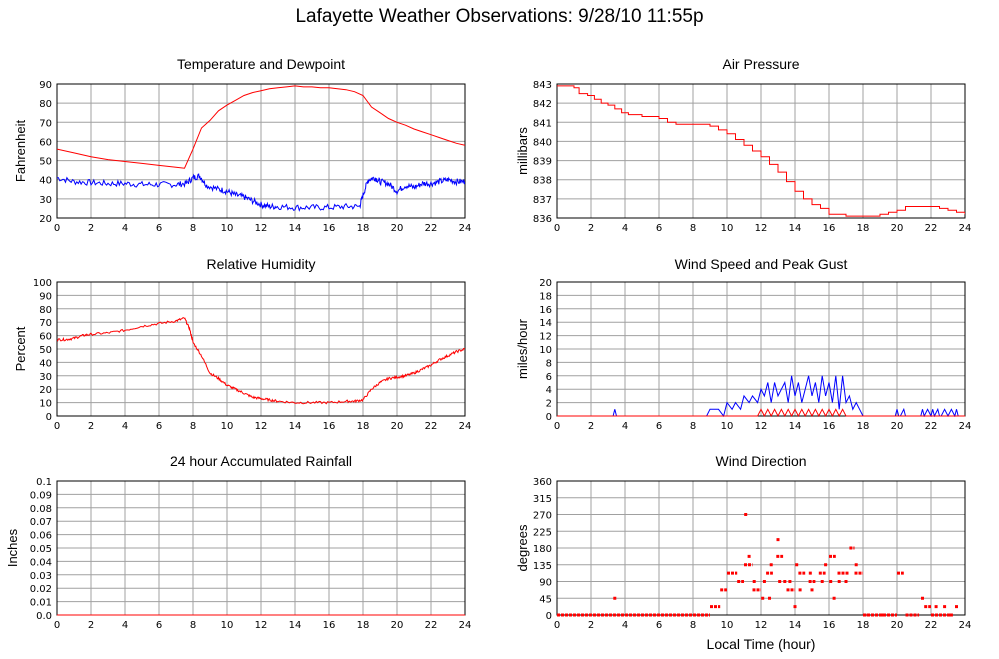  What do you see at coordinates (761, 644) in the screenshot?
I see `x-axis-label: Local Time (hour)` at bounding box center [761, 644].